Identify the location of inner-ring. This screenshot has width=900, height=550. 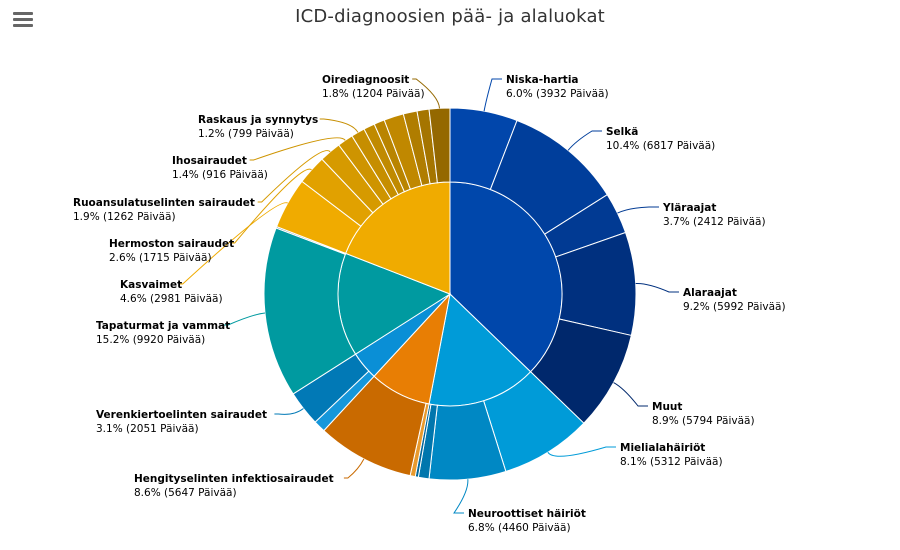
(450, 294).